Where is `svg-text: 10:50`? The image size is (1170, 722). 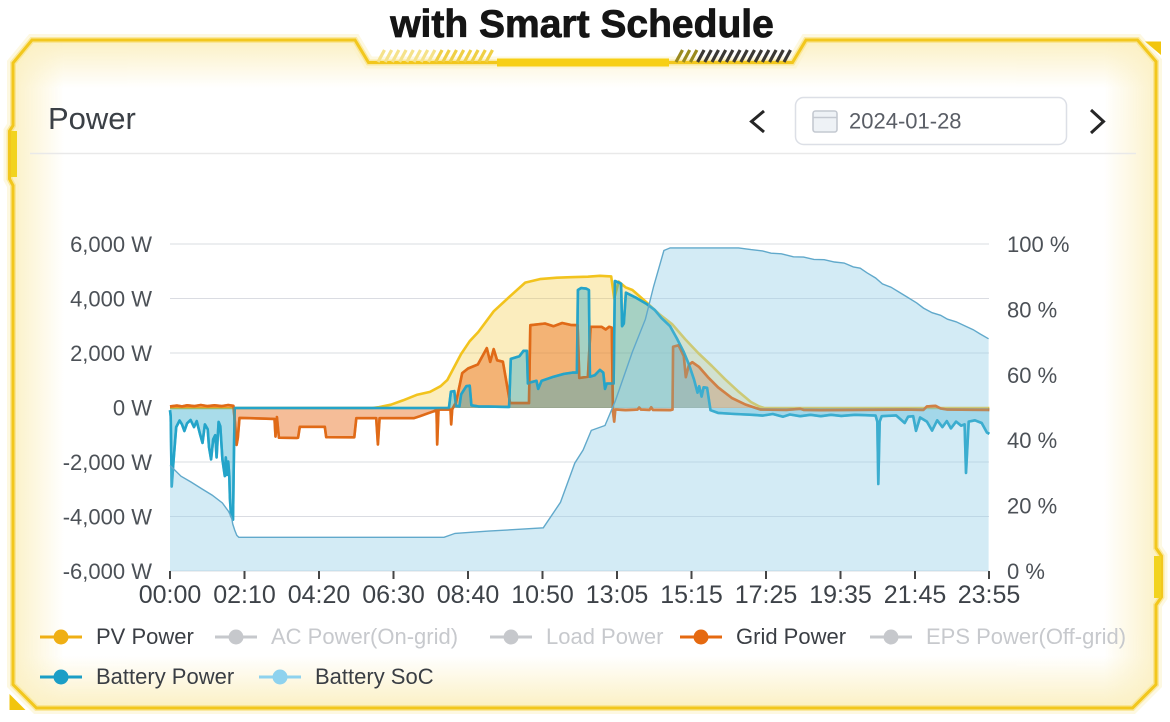 svg-text: 10:50 is located at coordinates (542, 595).